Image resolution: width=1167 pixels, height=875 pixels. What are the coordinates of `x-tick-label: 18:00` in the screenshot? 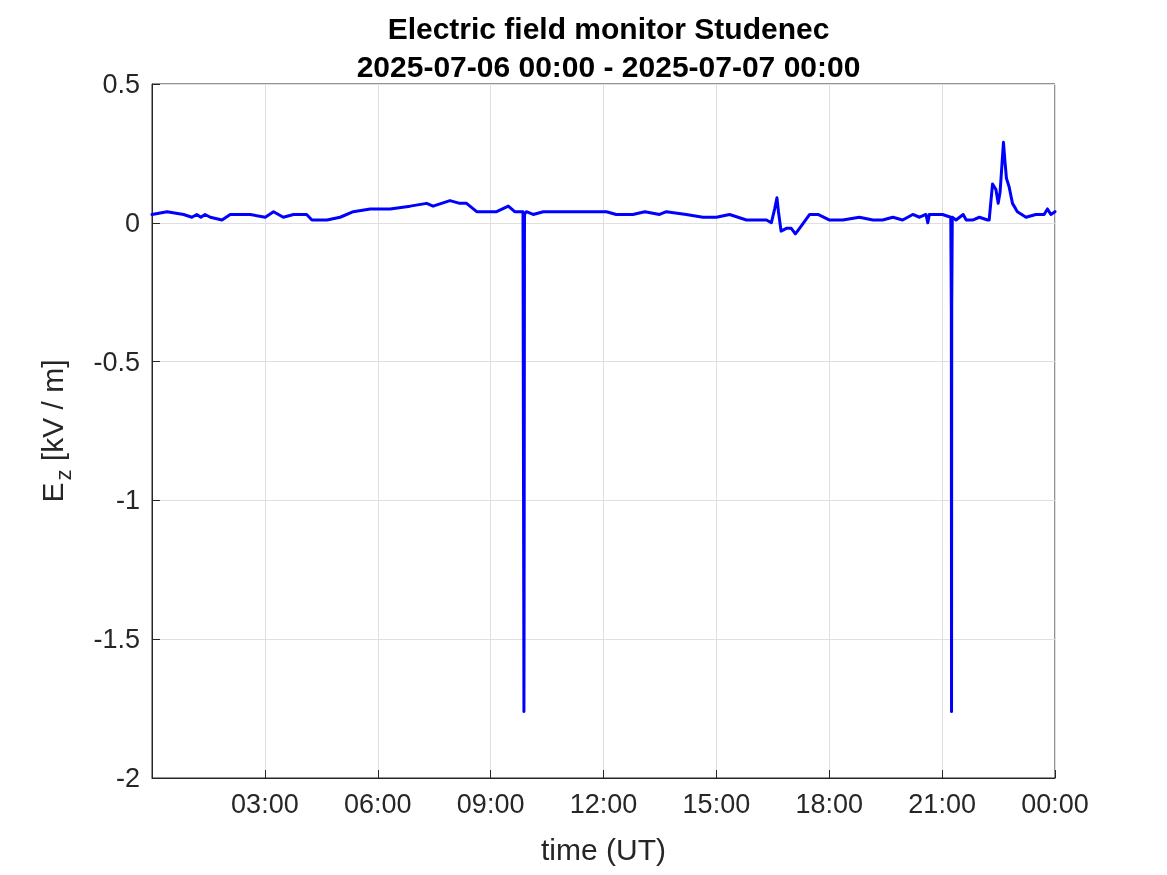 It's located at (829, 803).